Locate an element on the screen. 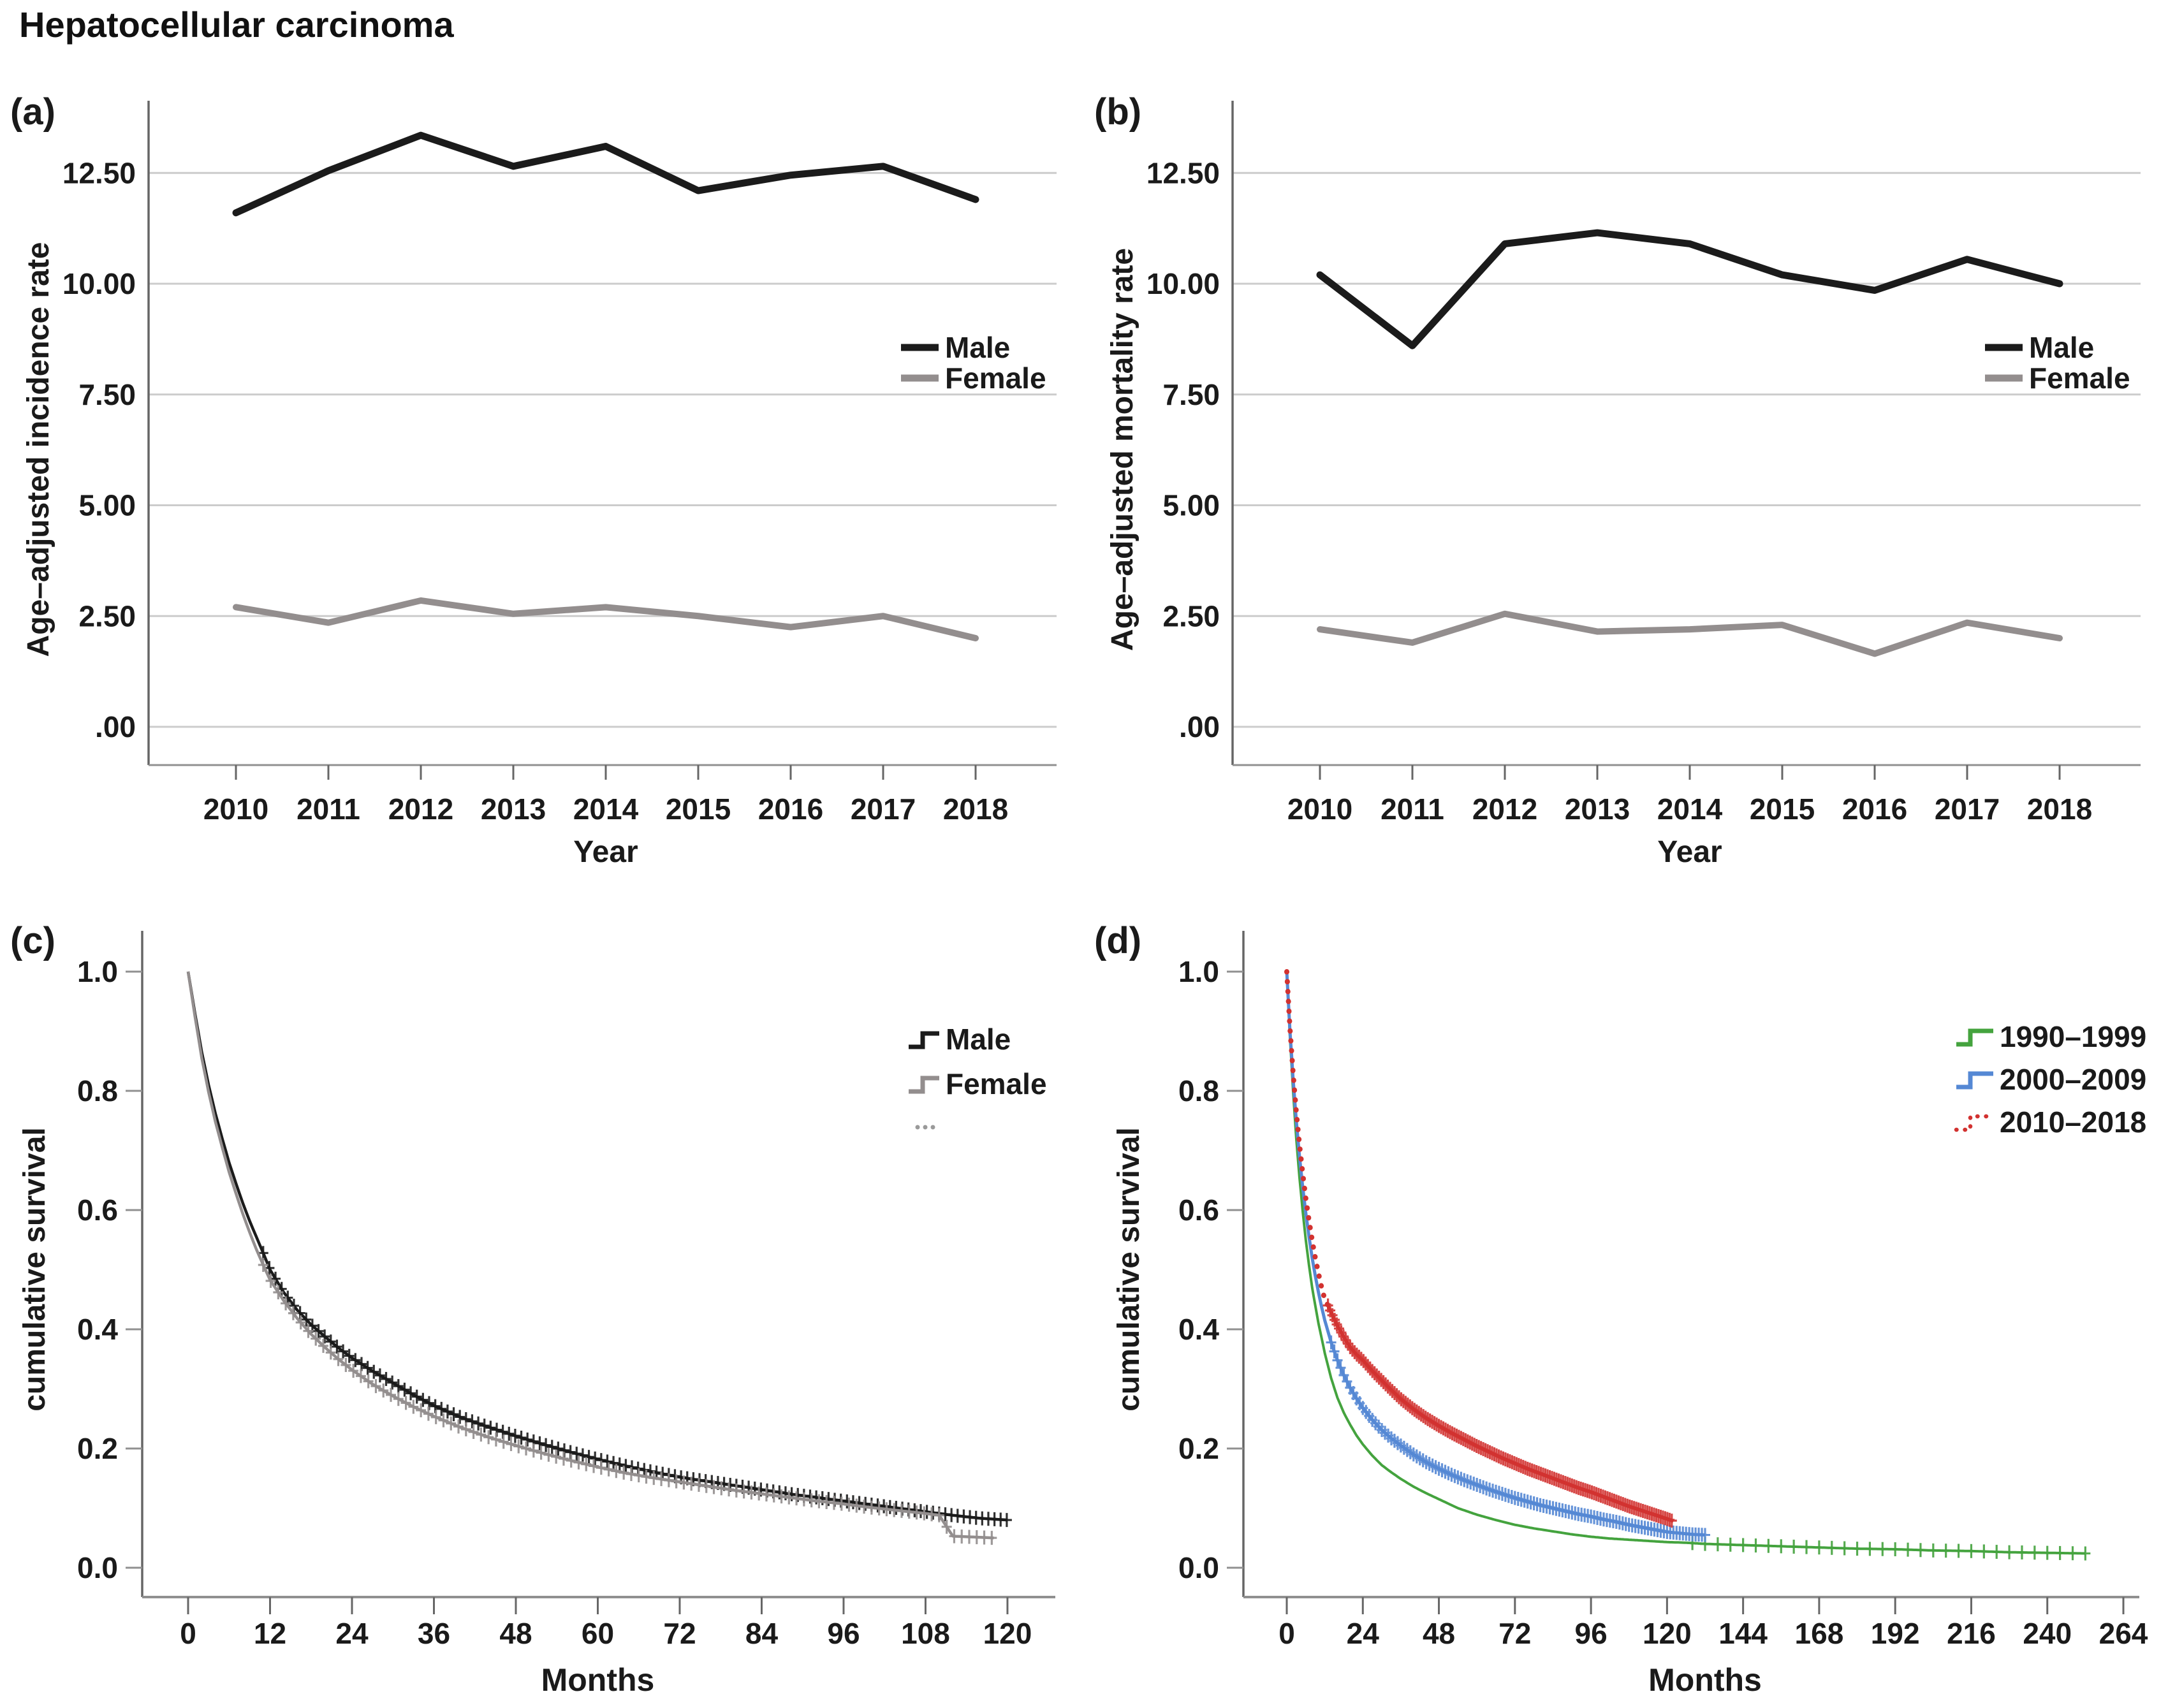  legend: 1990–1999 2000–2009 2010–2018 is located at coordinates (2050, 1079).